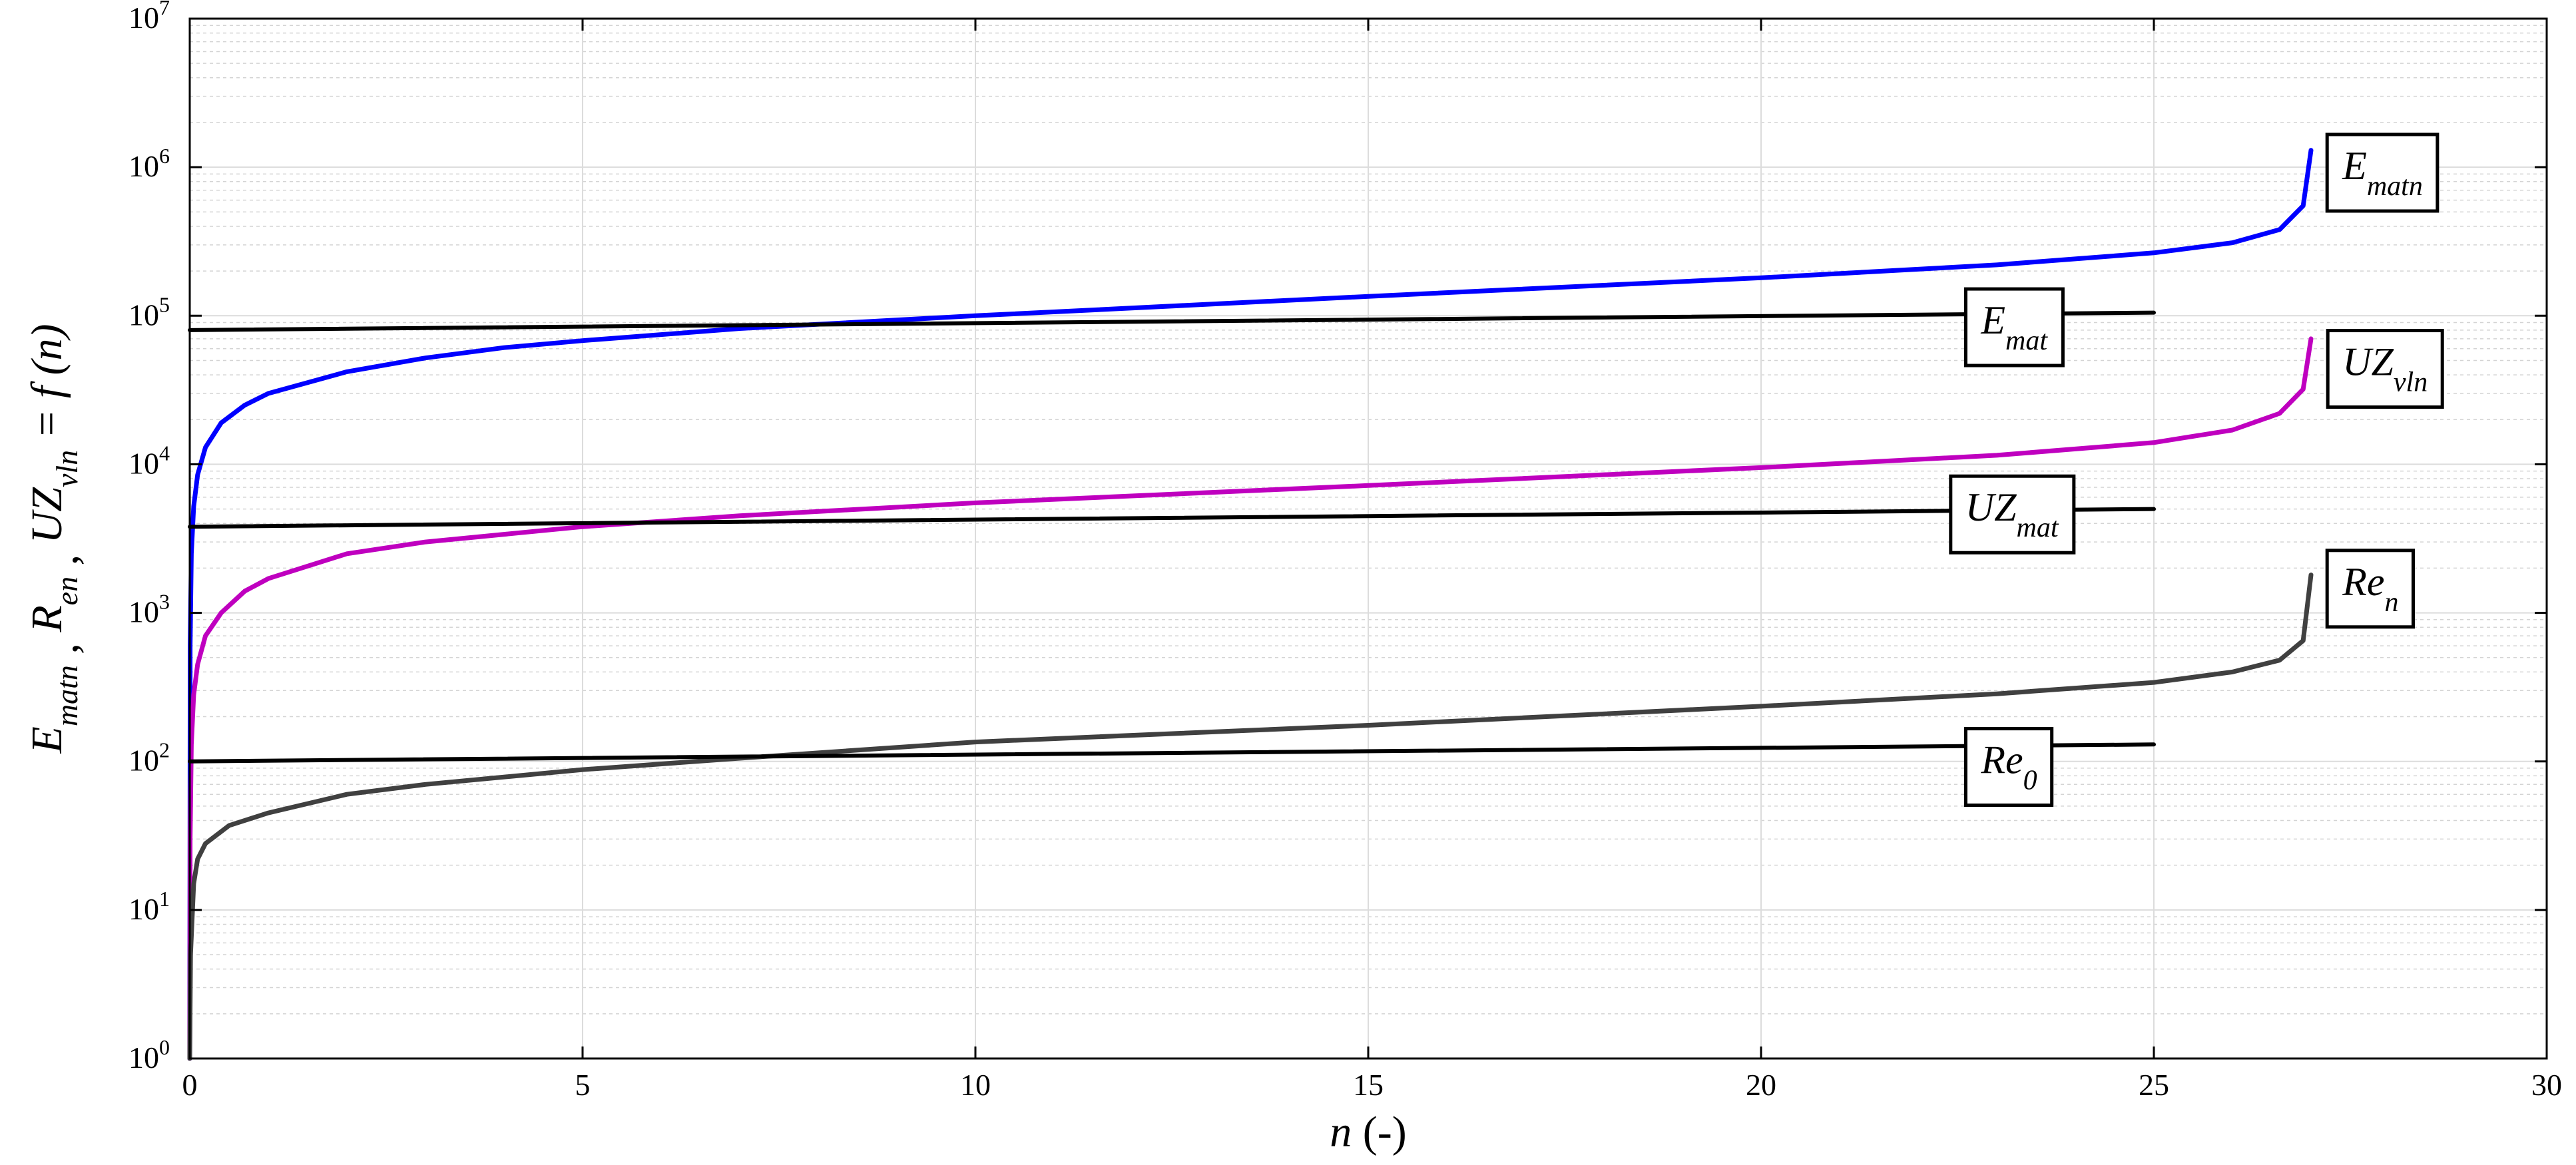 Image resolution: width=2576 pixels, height=1165 pixels. I want to click on label-box-text: Ren, so click(2370, 589).